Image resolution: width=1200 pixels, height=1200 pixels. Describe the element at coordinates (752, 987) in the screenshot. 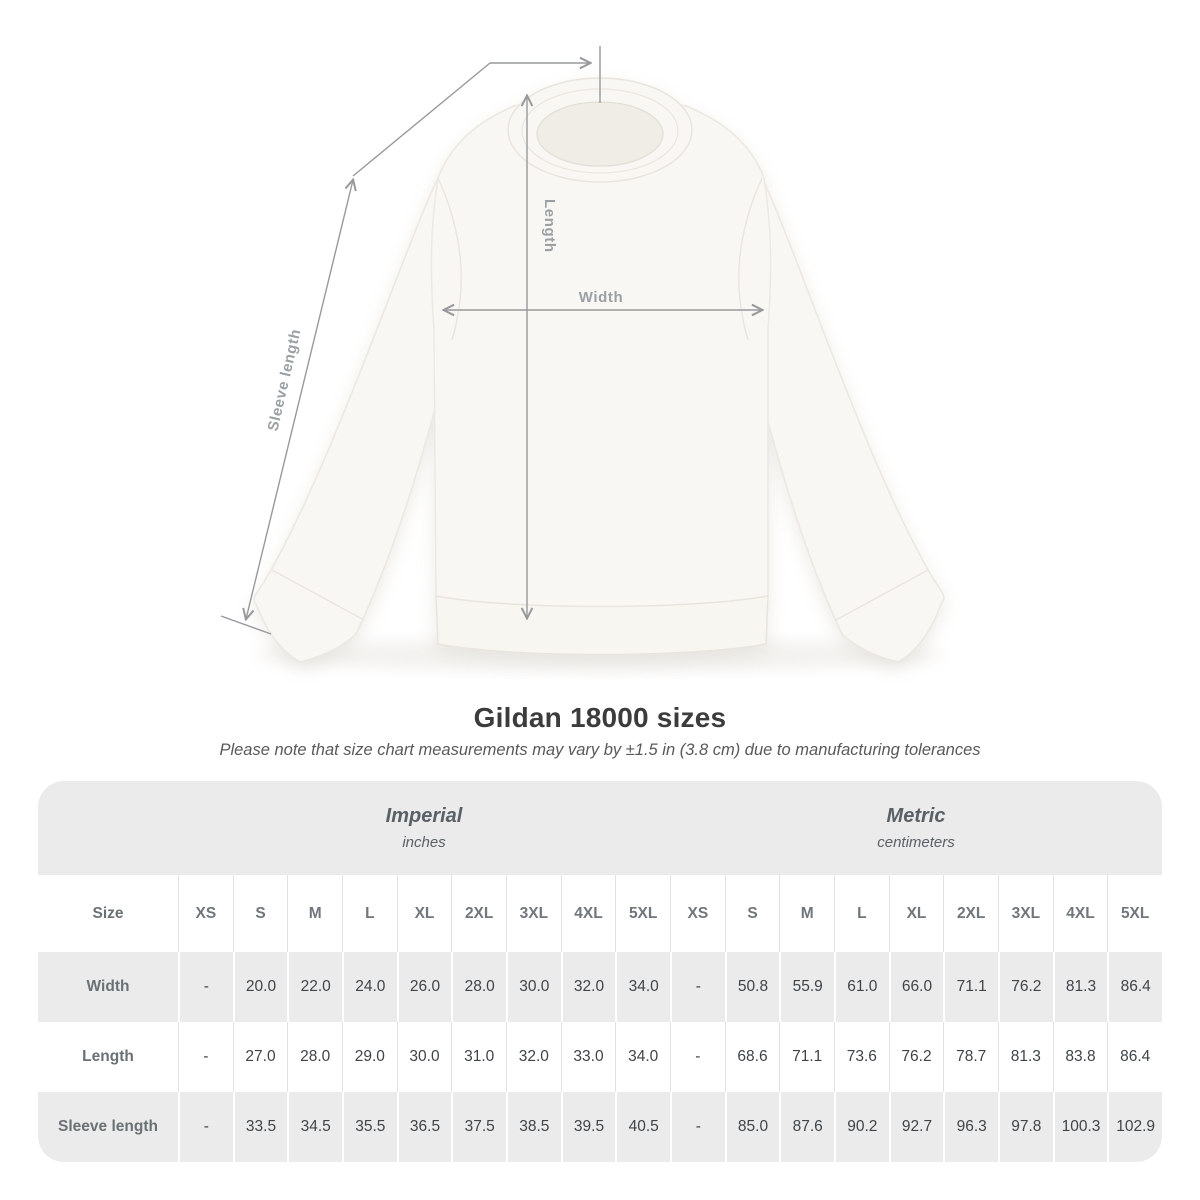

I see `measurement-value: 50.8` at that location.